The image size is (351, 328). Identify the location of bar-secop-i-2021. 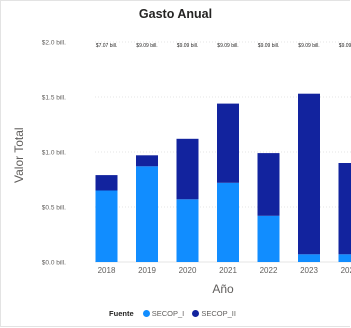
(228, 222).